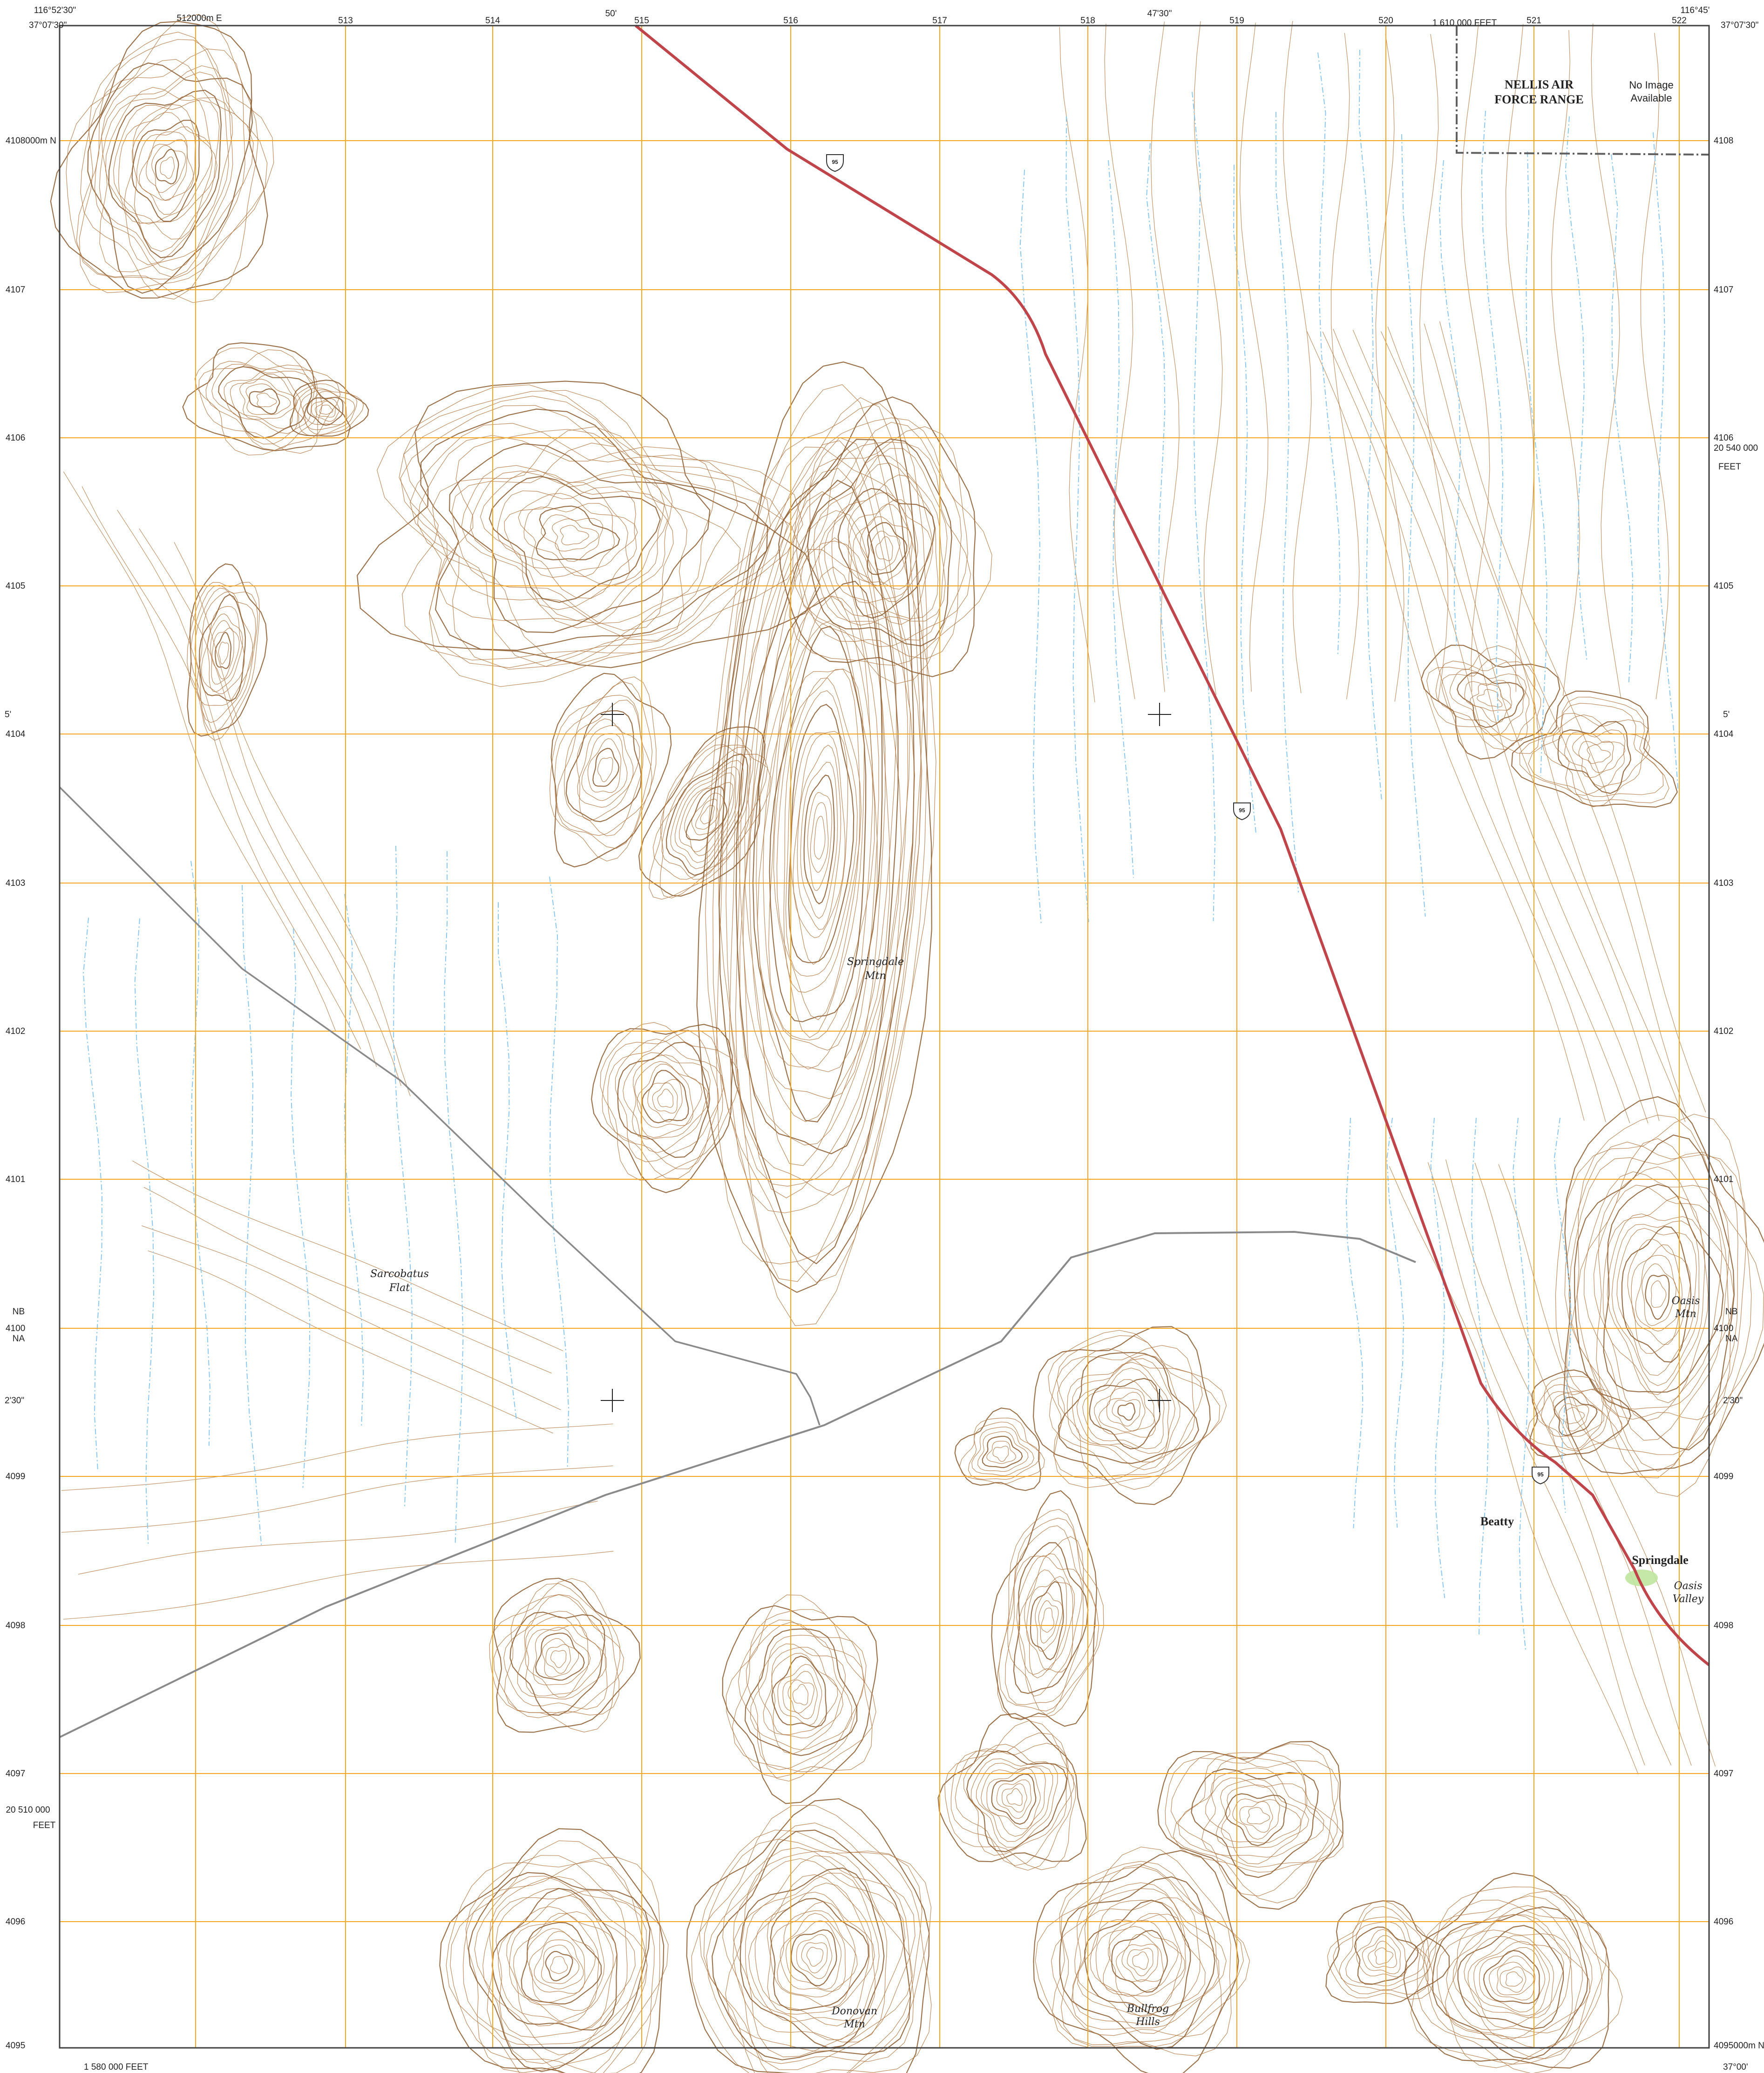 The width and height of the screenshot is (1764, 2073). What do you see at coordinates (1735, 2067) in the screenshot?
I see `svg-text: 37°00'` at bounding box center [1735, 2067].